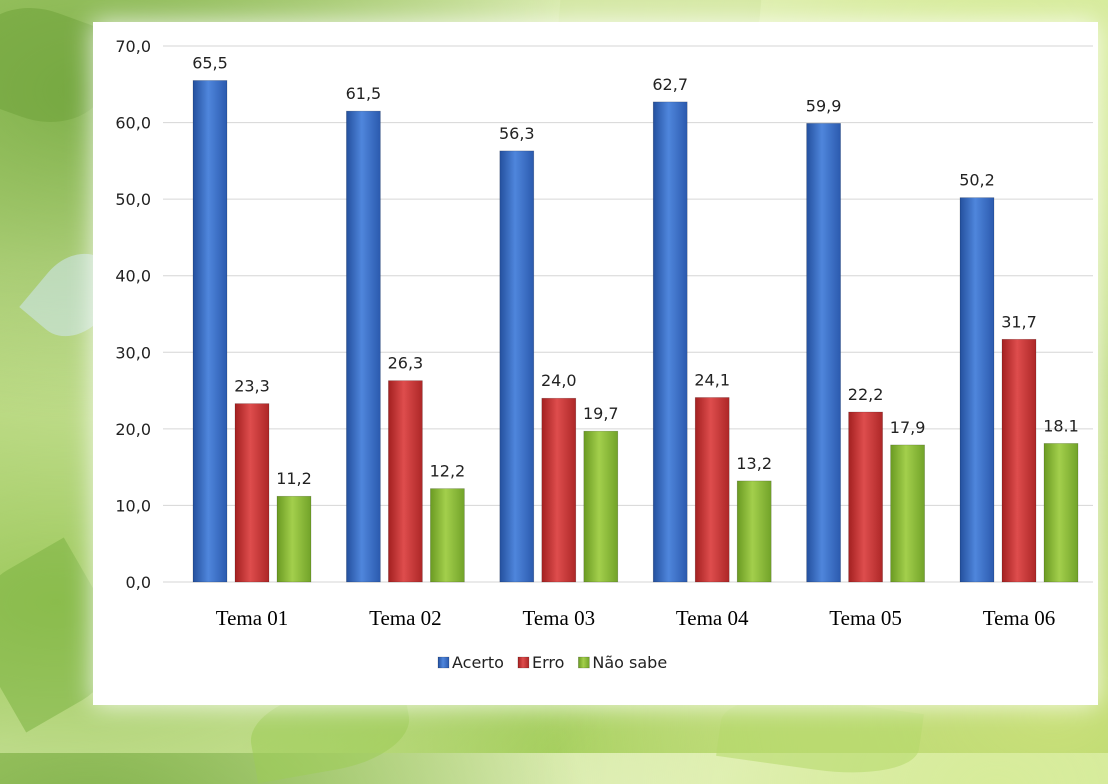 The height and width of the screenshot is (784, 1108). I want to click on data-label: 22,2, so click(866, 394).